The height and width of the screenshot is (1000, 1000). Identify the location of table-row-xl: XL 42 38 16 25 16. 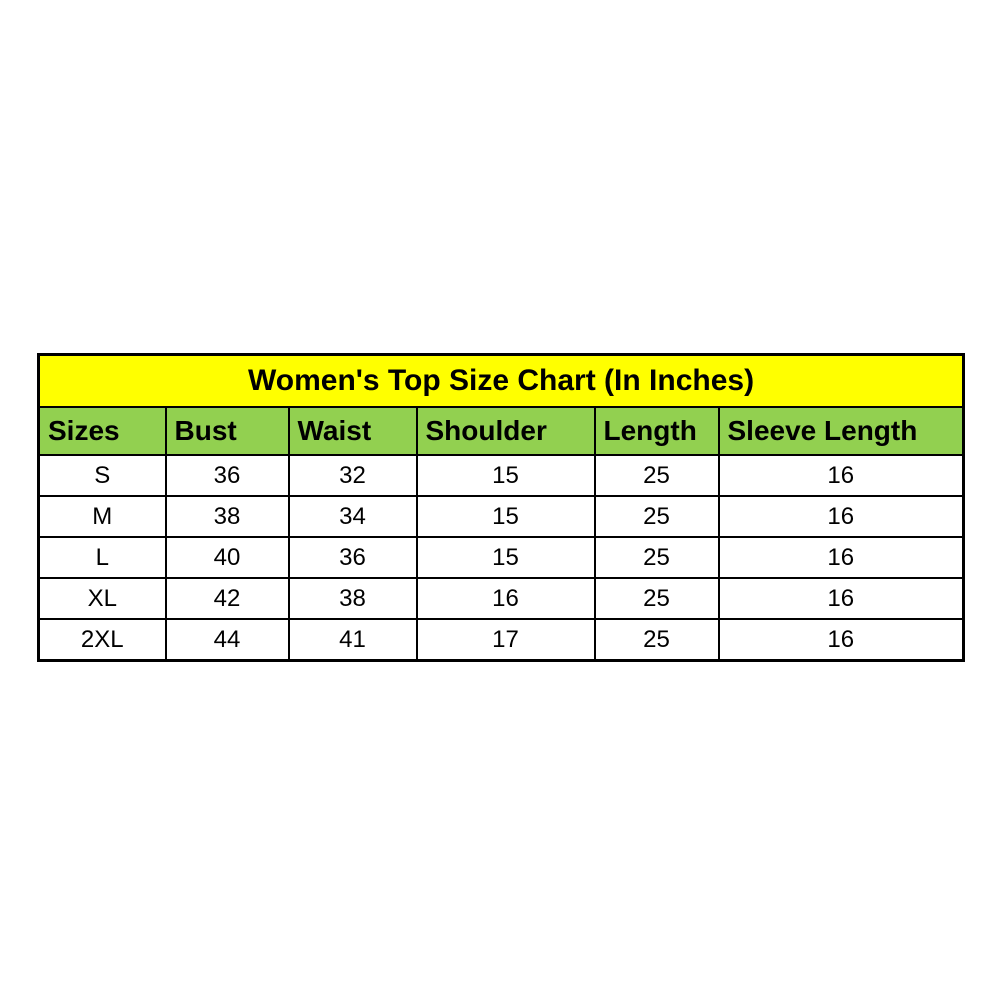
(501, 598).